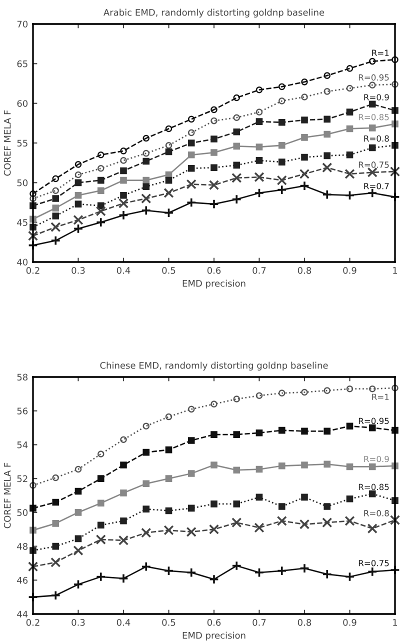 Image resolution: width=401 pixels, height=643 pixels. I want to click on y-tick-label: 40, so click(22, 262).